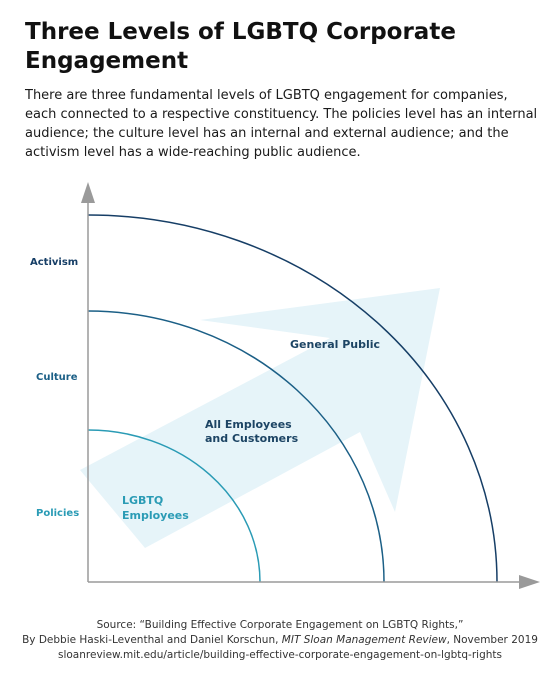  What do you see at coordinates (335, 344) in the screenshot?
I see `audience-label-activism: General Public` at bounding box center [335, 344].